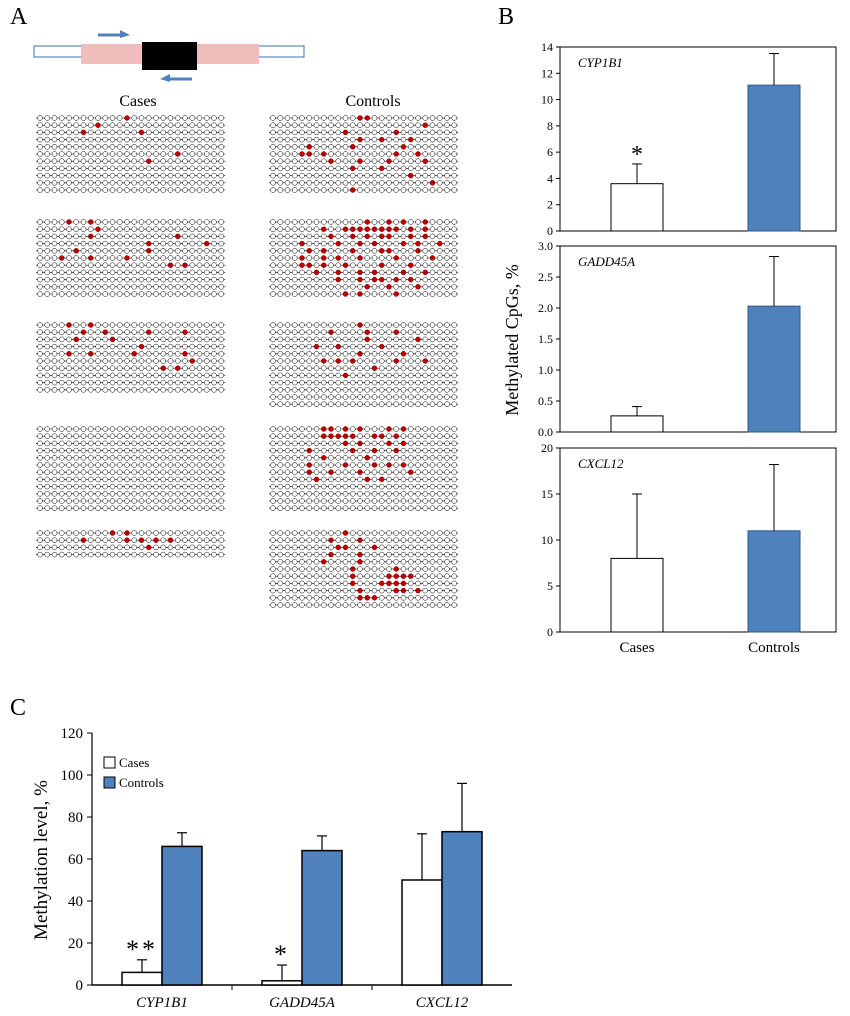  Describe the element at coordinates (637, 173) in the screenshot. I see `error-bar` at that location.